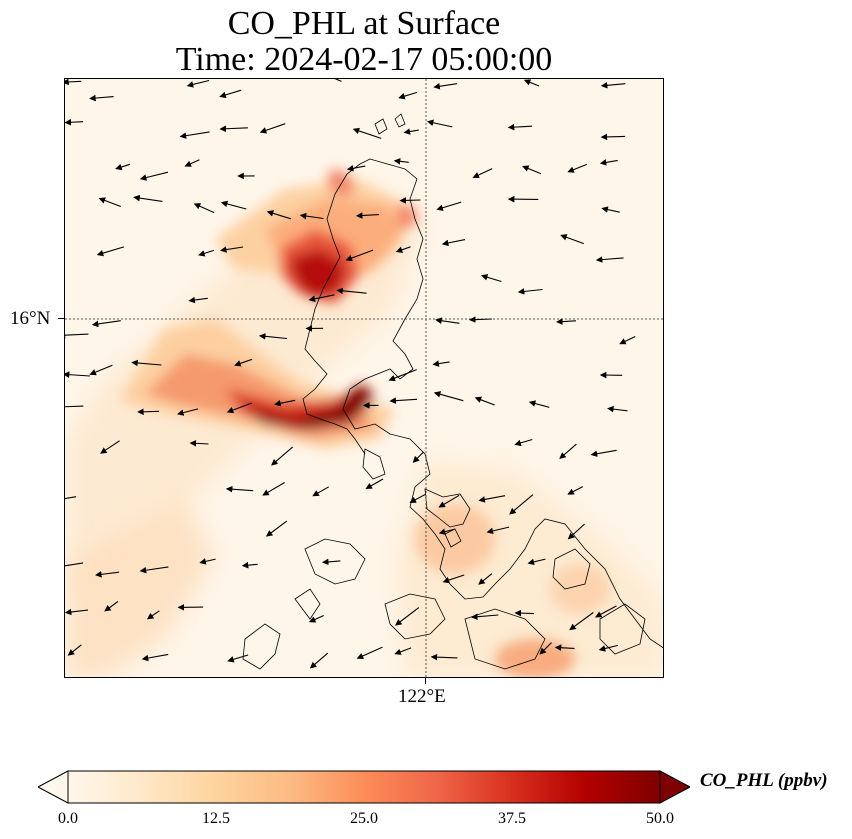 This screenshot has width=852, height=839. I want to click on colorbar-tick-4: 50.0, so click(660, 818).